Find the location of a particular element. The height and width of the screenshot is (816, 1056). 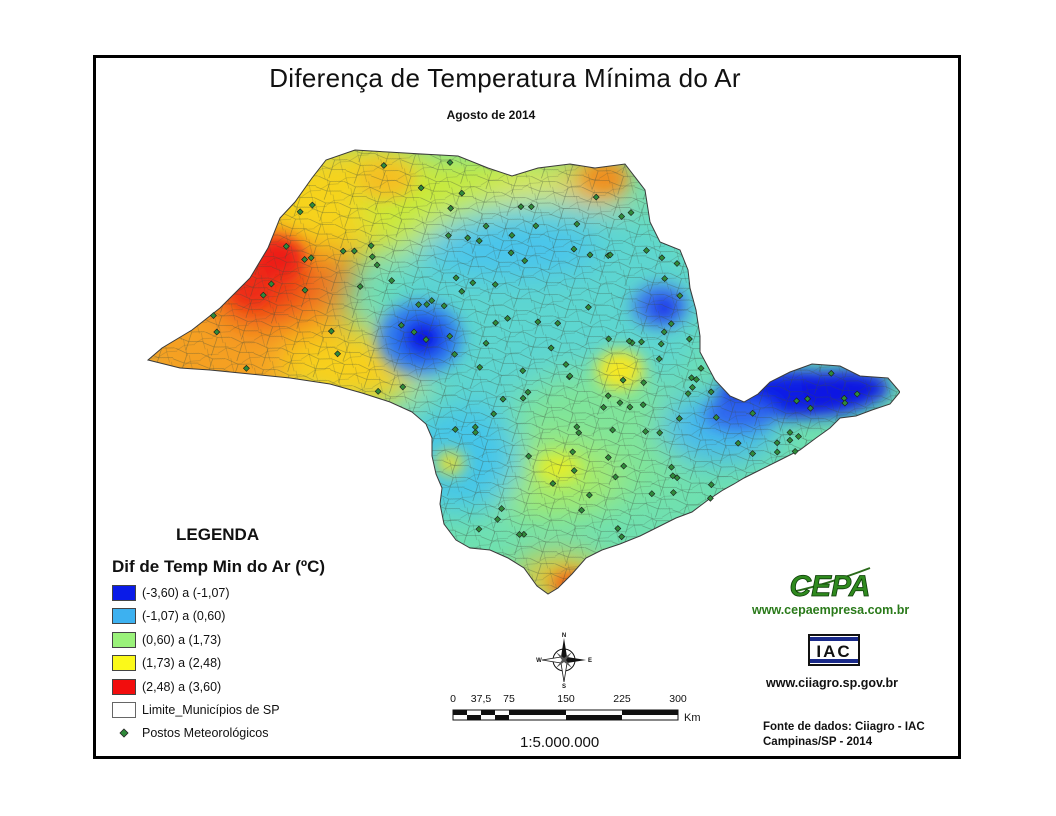

legend-item: (2,48) a (3,60) is located at coordinates (166, 687).